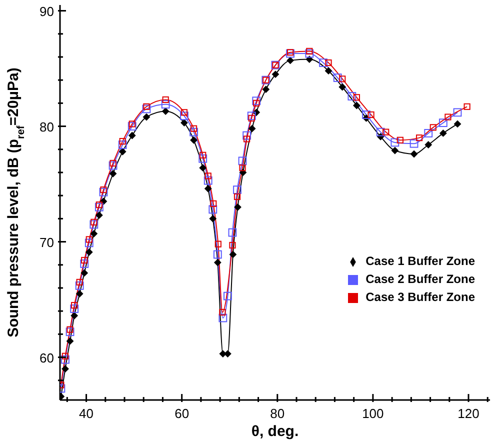  Describe the element at coordinates (373, 413) in the screenshot. I see `x-tick-label: 100` at that location.